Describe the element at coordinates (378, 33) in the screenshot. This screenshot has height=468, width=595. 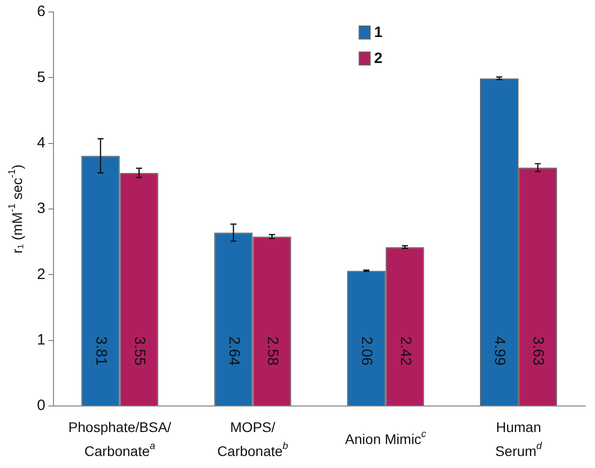
I see `legend-label: 1` at that location.